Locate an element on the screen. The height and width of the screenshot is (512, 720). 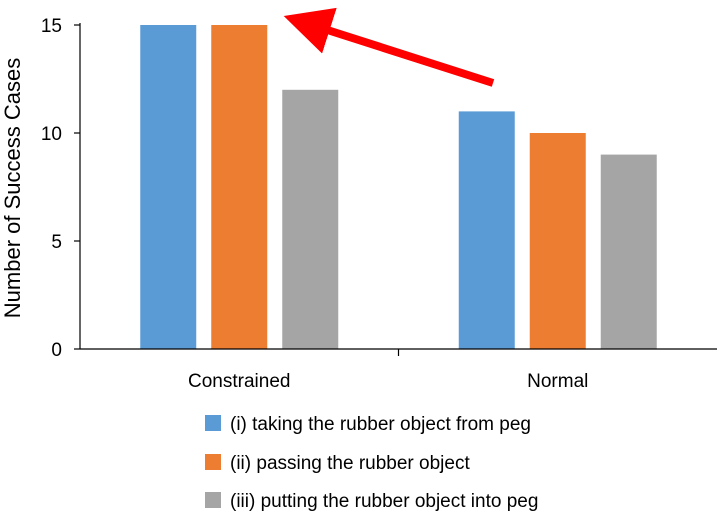
x-category-label: Normal is located at coordinates (557, 381).